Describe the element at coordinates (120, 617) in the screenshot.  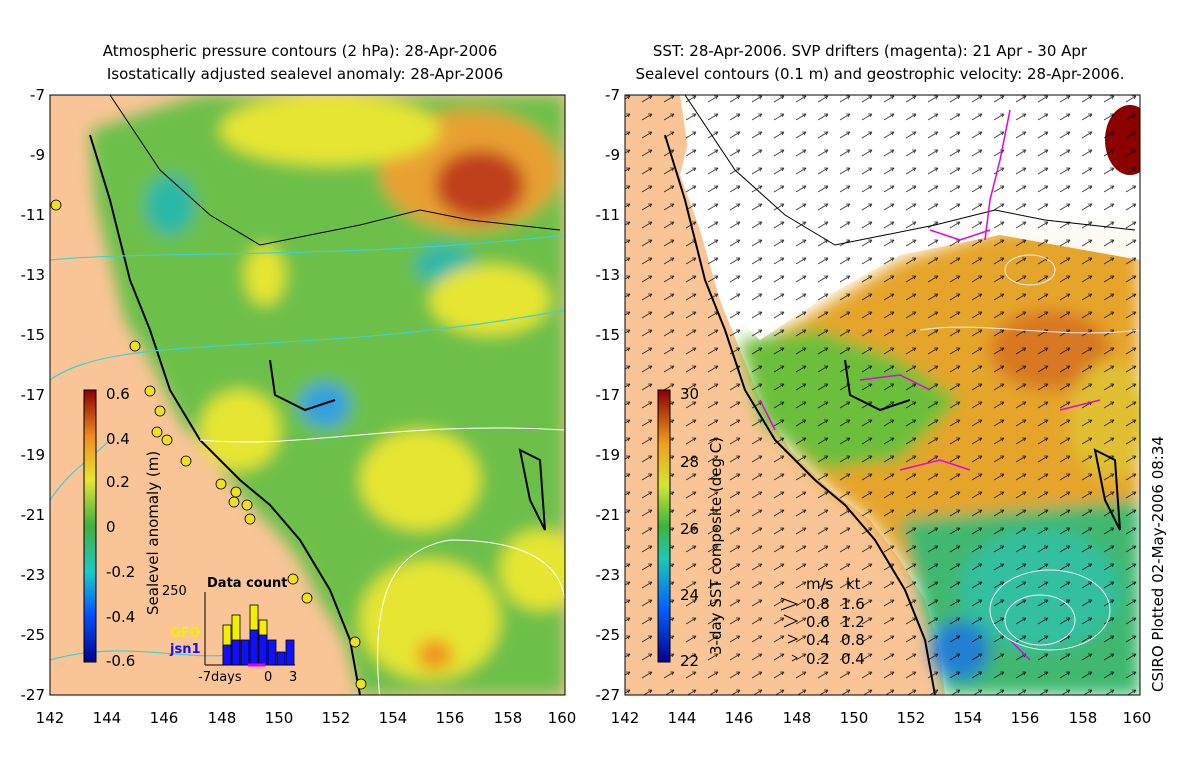
I see `sla-tick: -0.4` at that location.